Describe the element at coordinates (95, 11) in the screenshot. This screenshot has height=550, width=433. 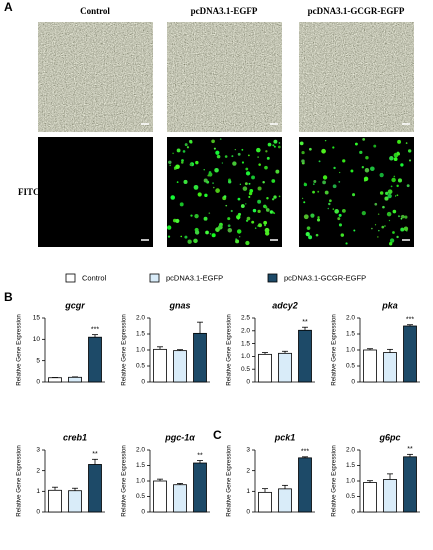
I see `column-header: Control` at that location.